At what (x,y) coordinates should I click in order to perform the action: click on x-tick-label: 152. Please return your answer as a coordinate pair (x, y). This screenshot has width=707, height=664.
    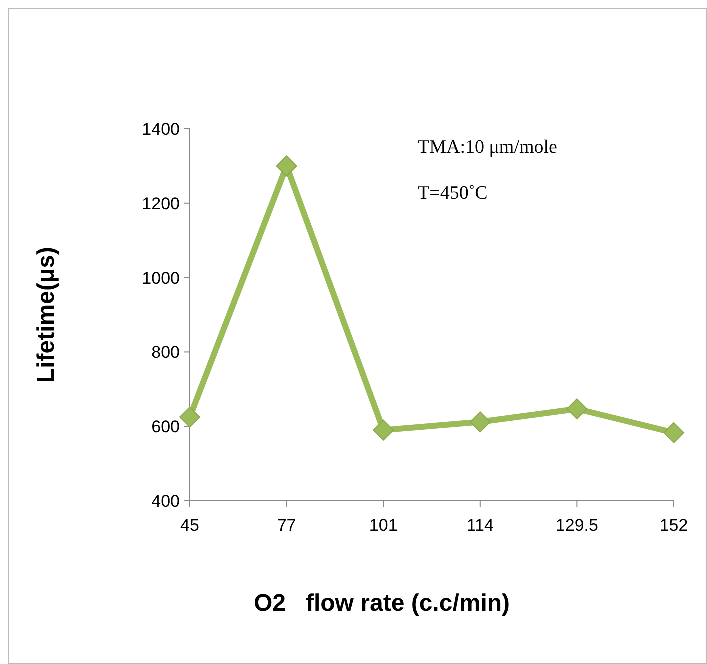
    Looking at the image, I should click on (674, 525).